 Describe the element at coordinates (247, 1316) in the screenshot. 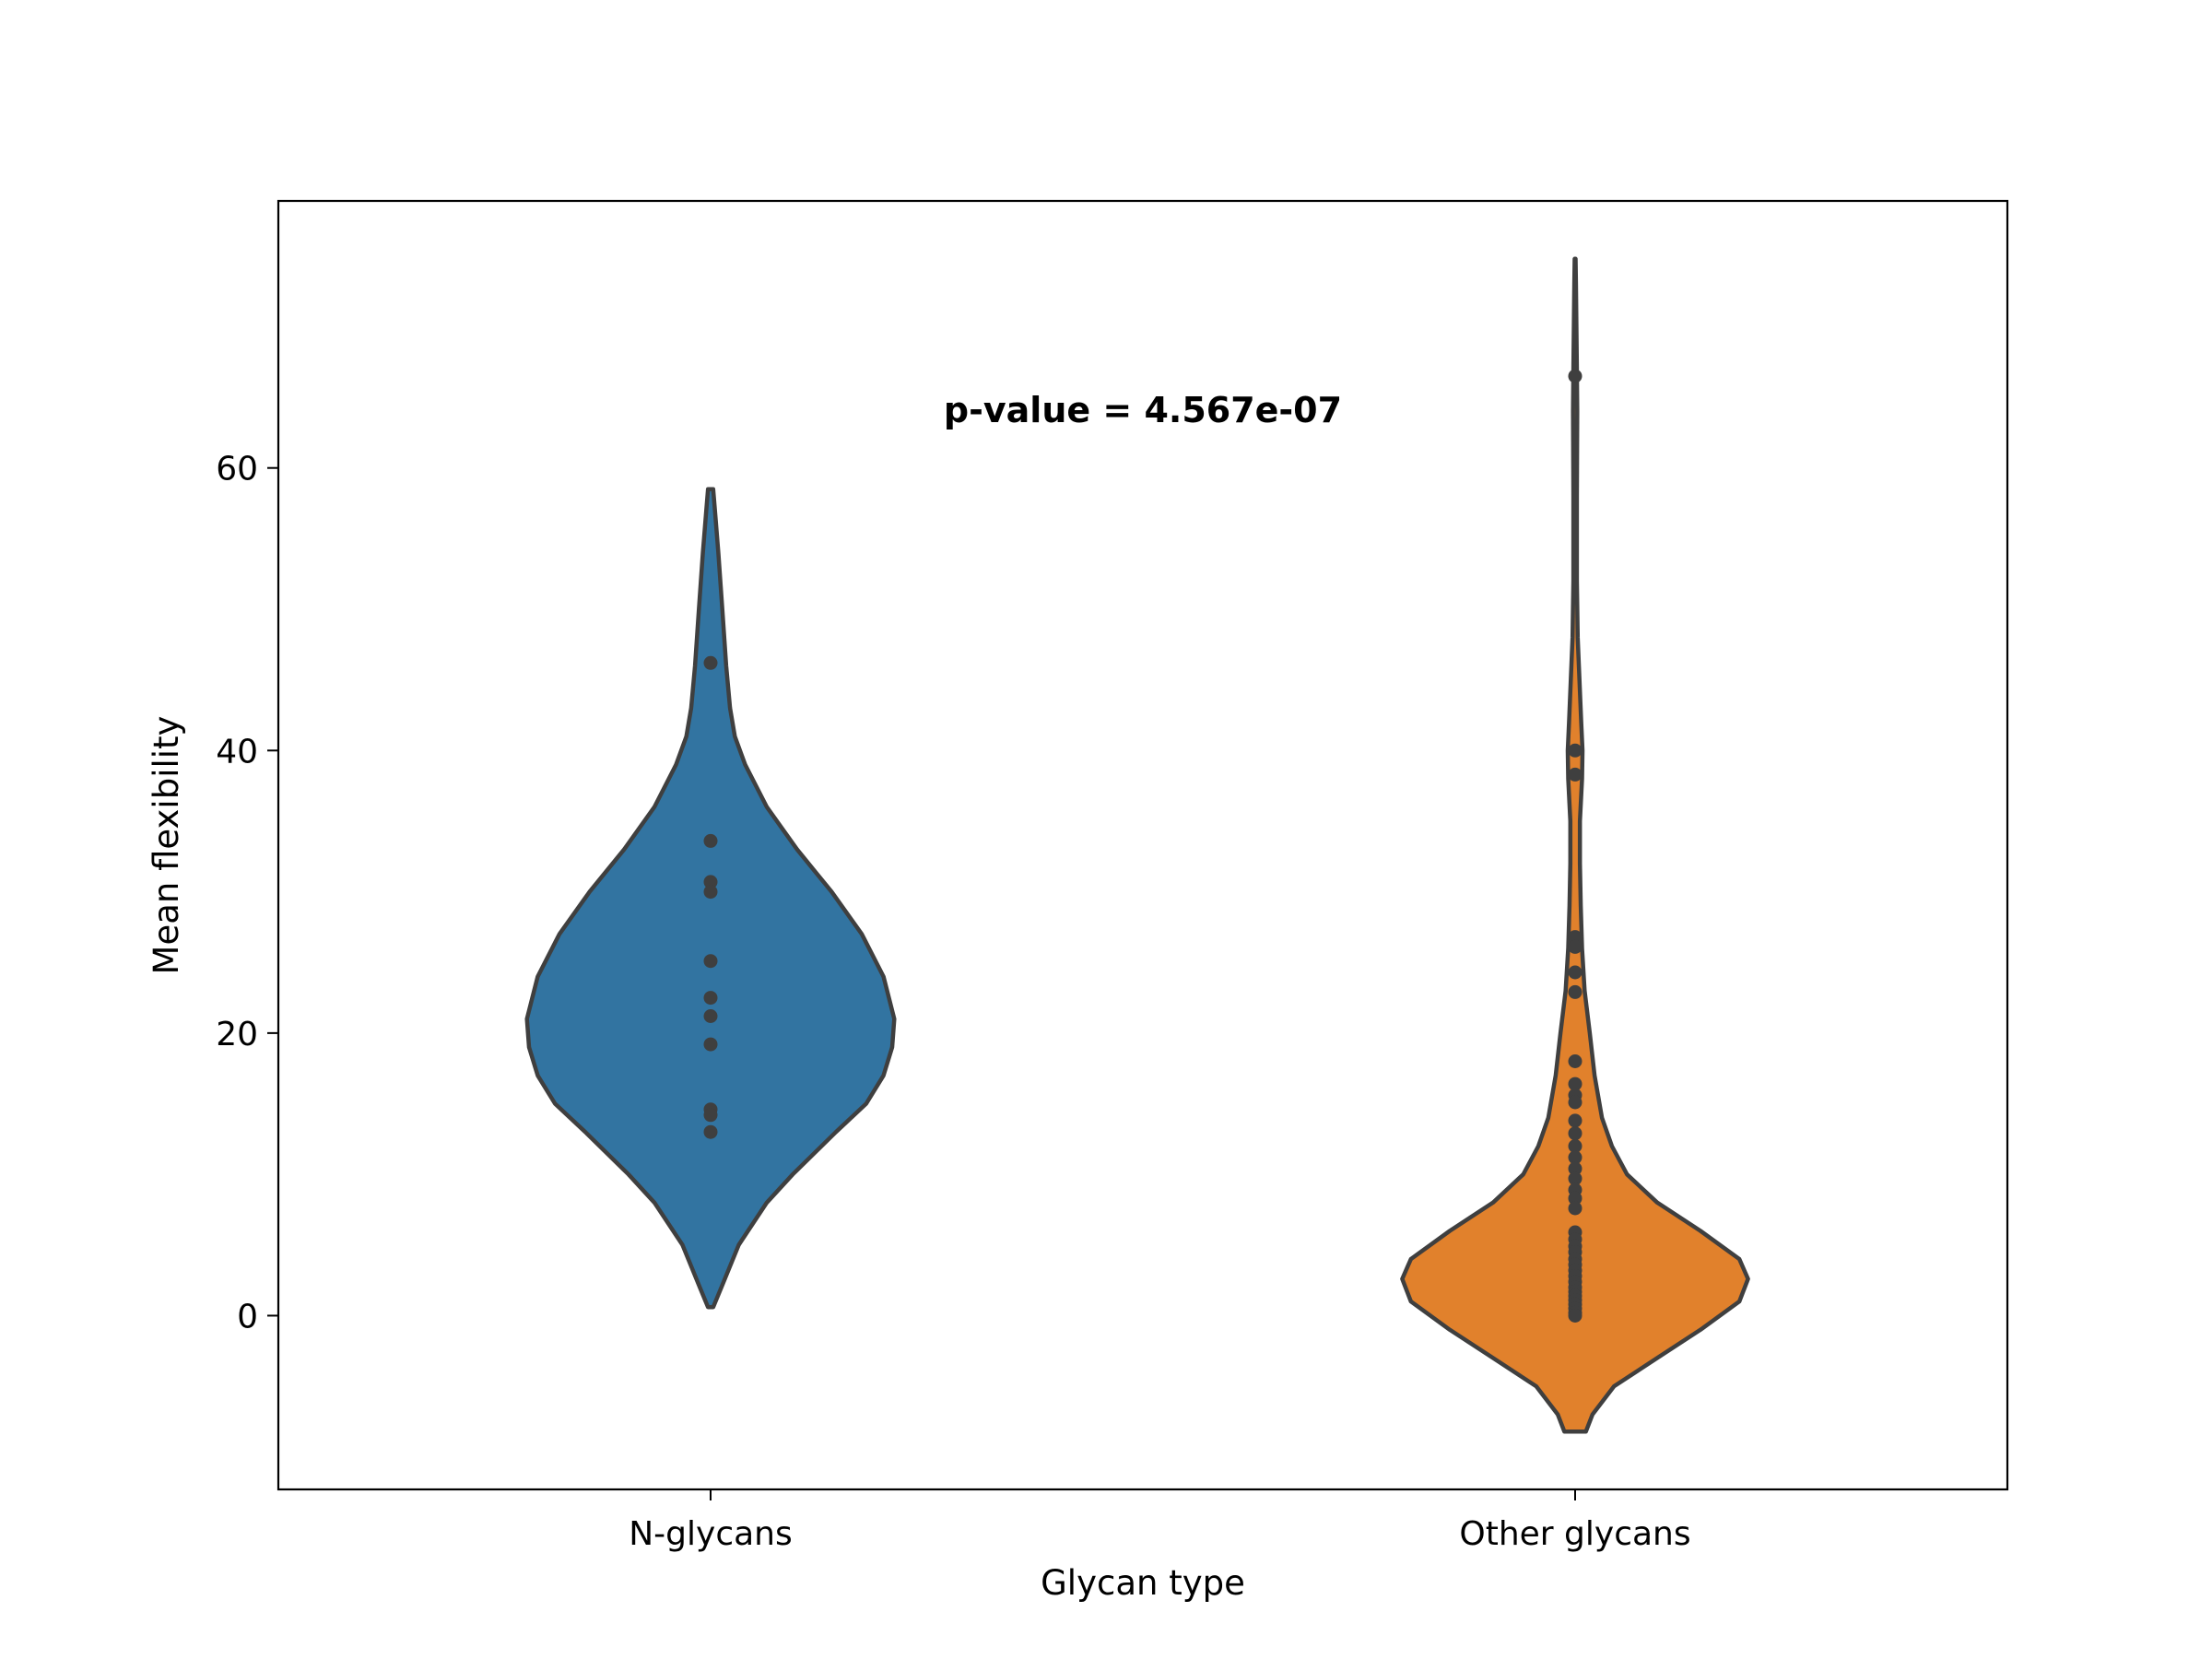

I see `y-tick-label: 0` at that location.